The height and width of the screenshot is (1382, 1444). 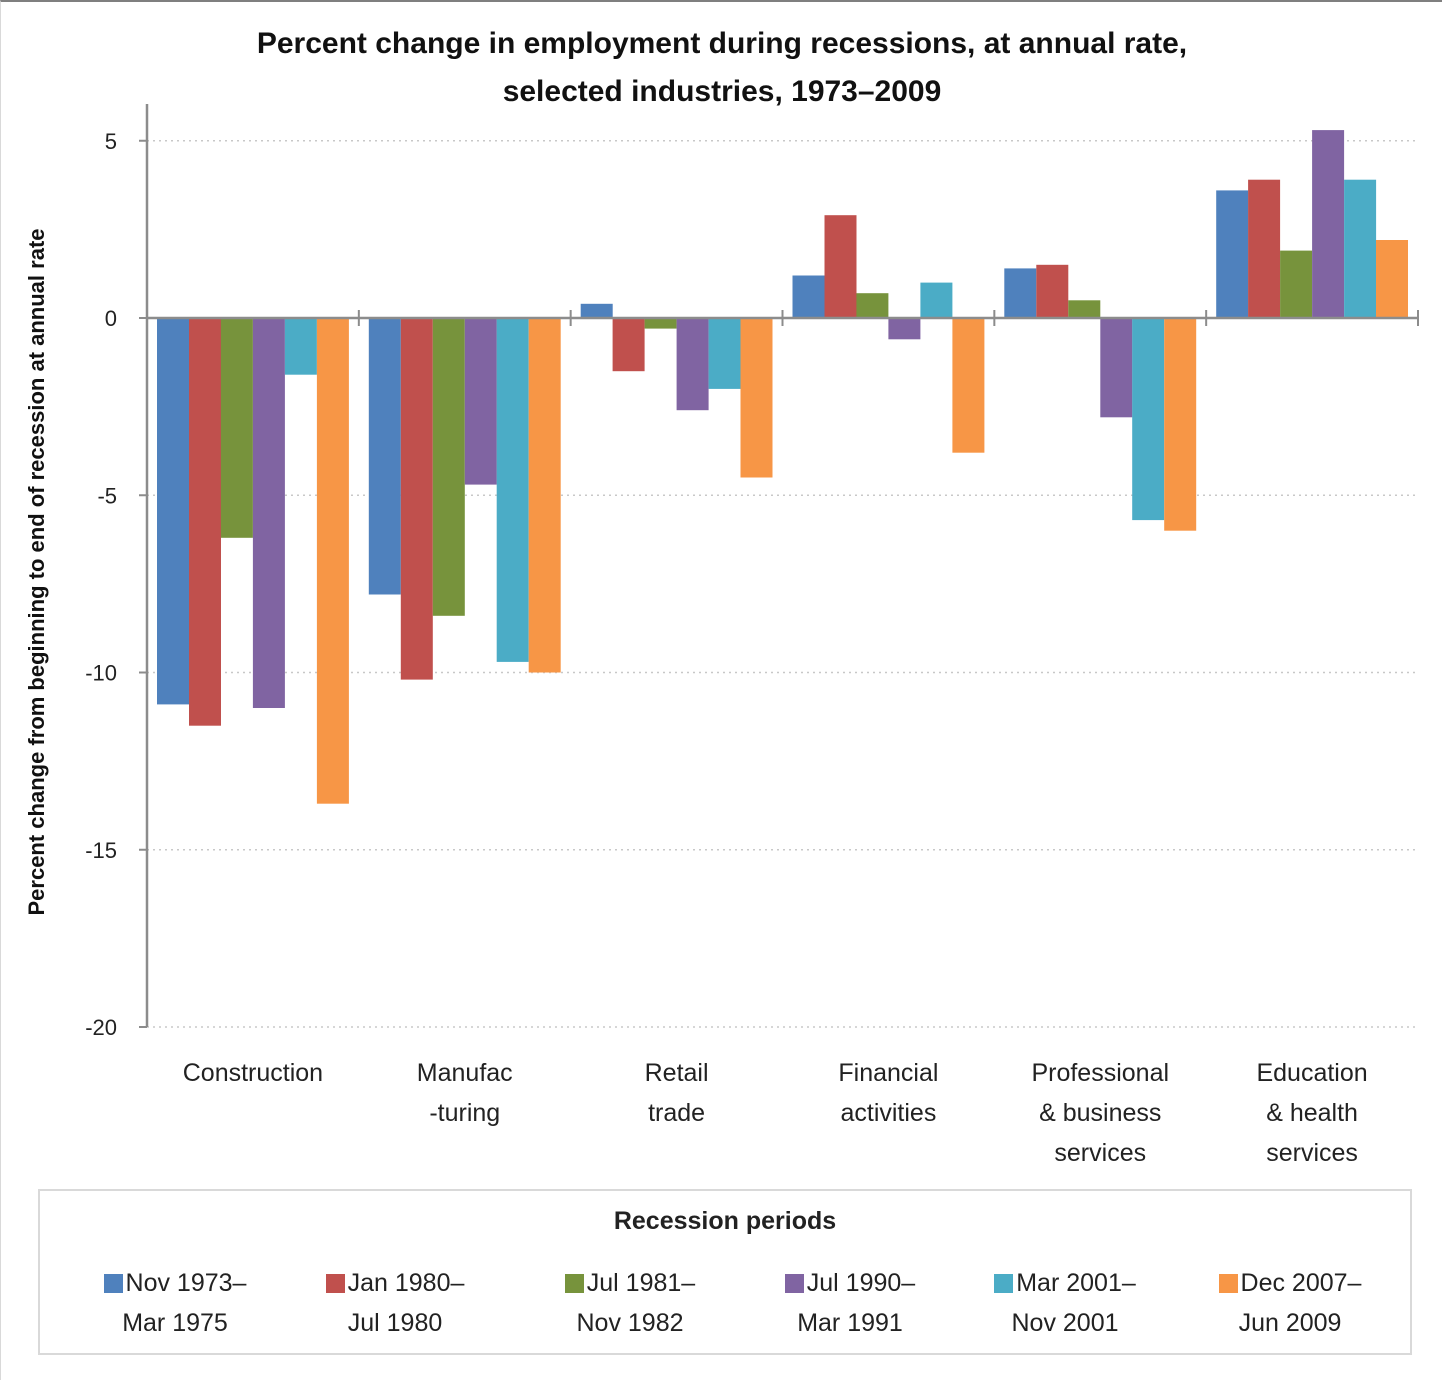 I want to click on legend-item: Jul 1990– Mar 1991, so click(x=850, y=1303).